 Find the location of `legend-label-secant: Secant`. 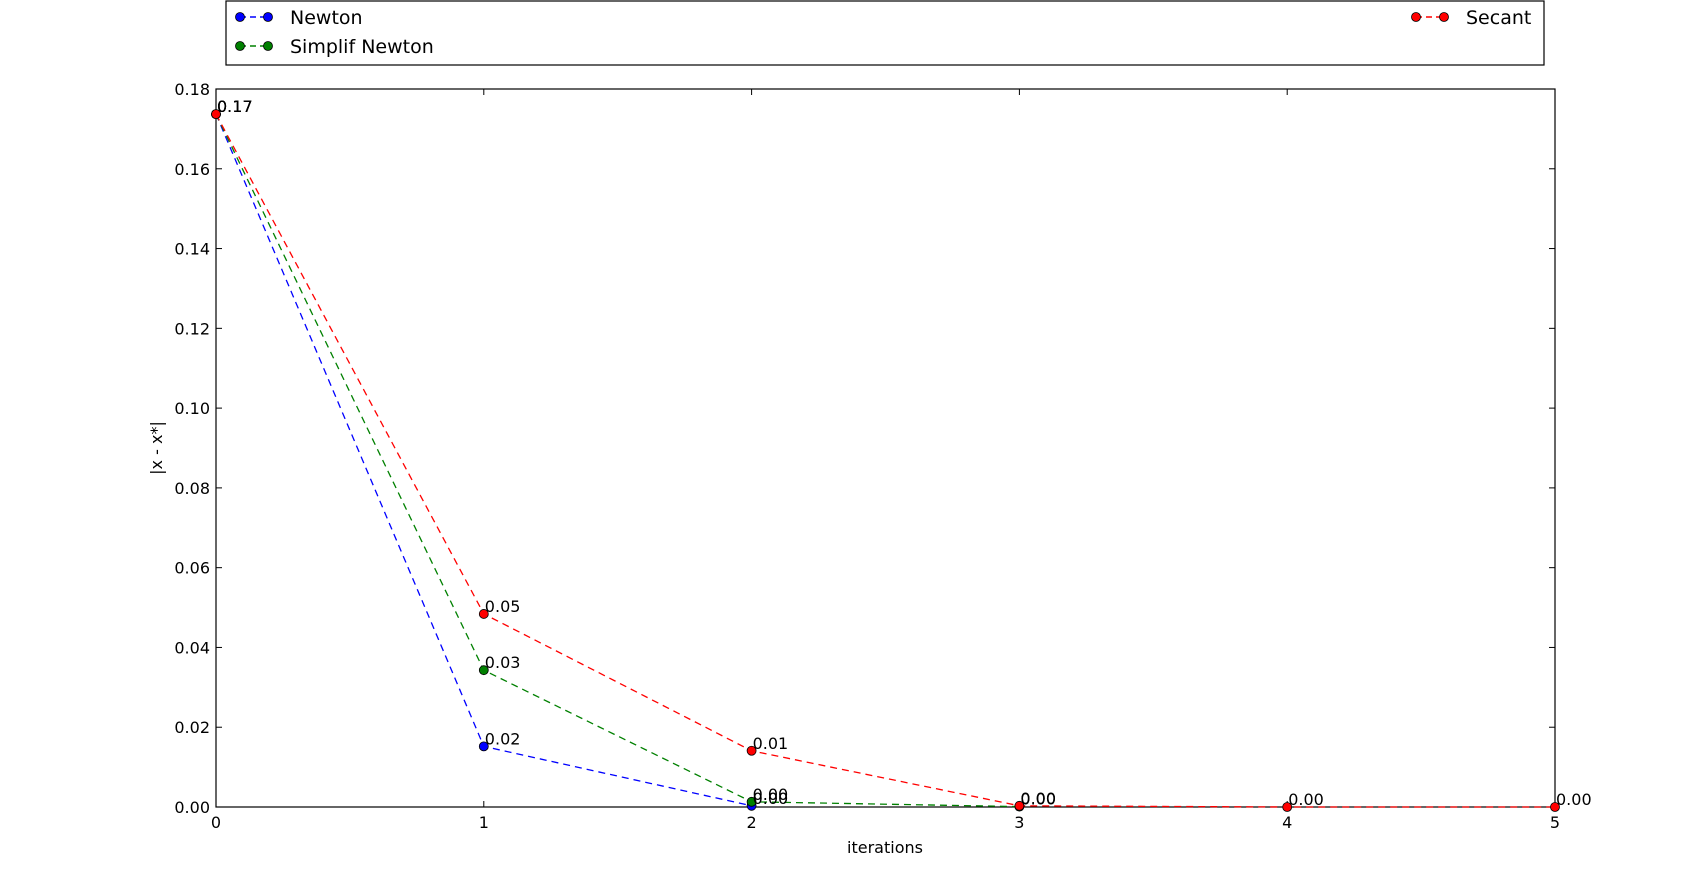

legend-label-secant: Secant is located at coordinates (1498, 18).